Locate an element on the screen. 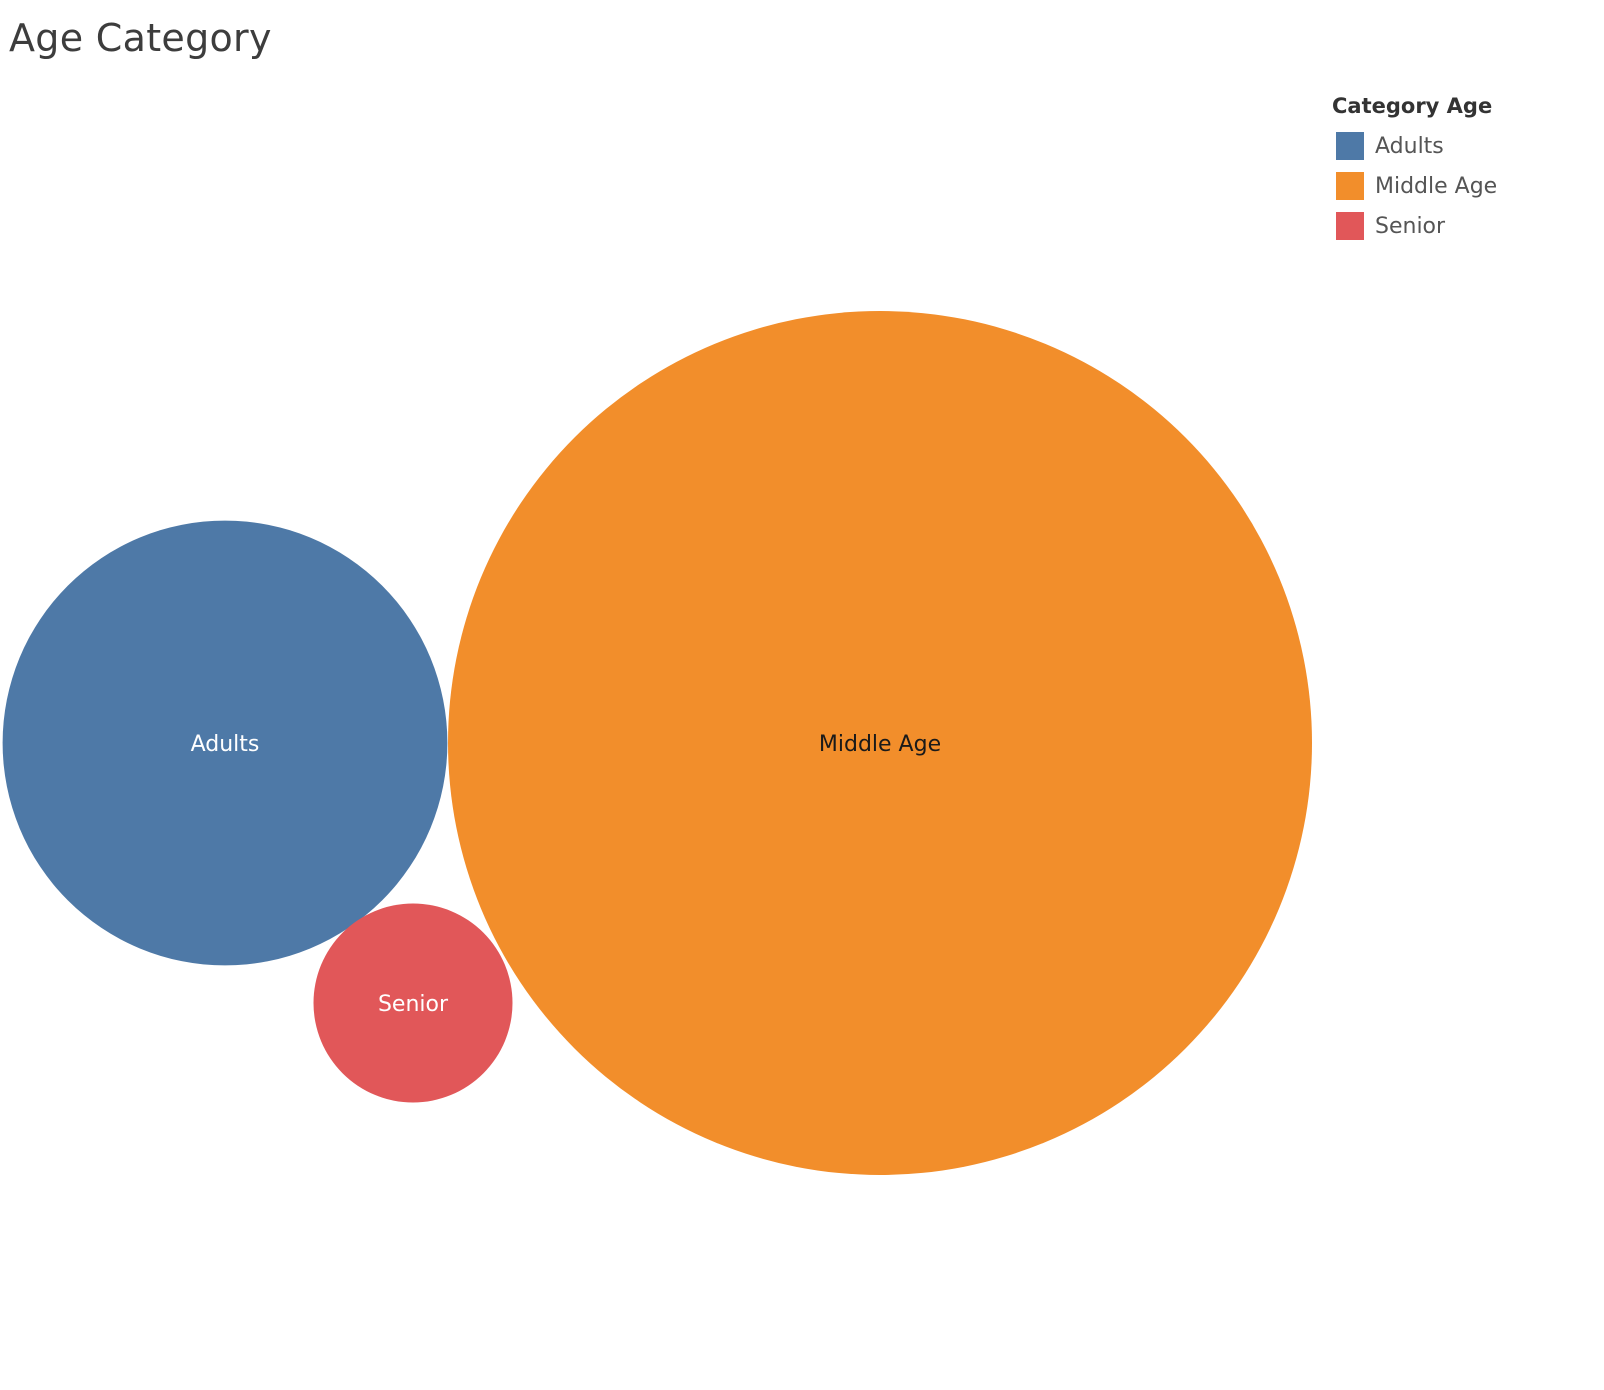 The image size is (1604, 1390). legend-swatch-senior is located at coordinates (1350, 226).